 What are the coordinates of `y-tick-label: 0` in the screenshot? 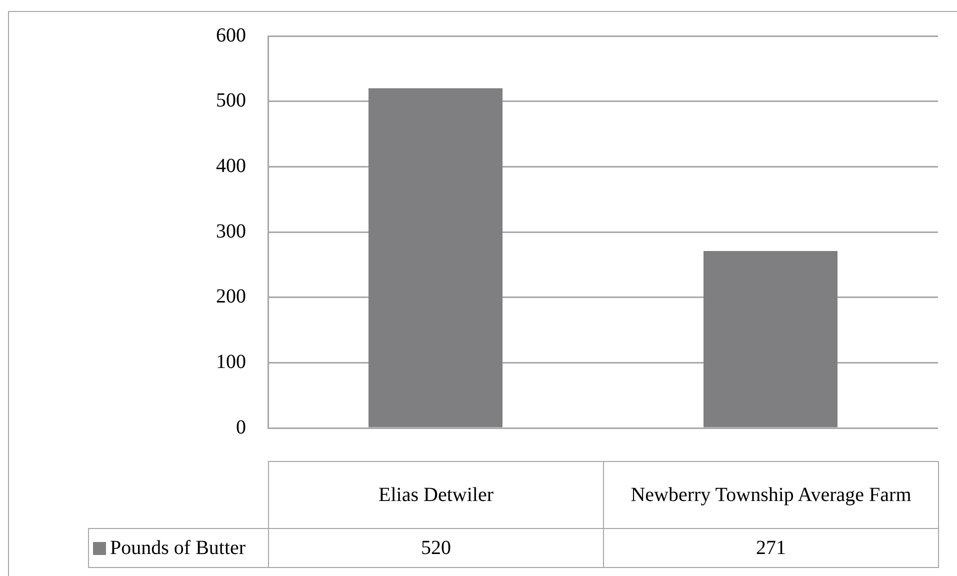 It's located at (241, 427).